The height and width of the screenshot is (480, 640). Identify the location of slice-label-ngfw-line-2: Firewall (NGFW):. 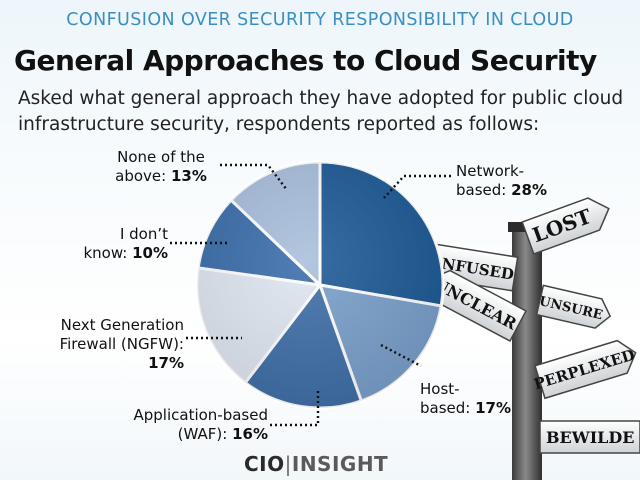
(121, 344).